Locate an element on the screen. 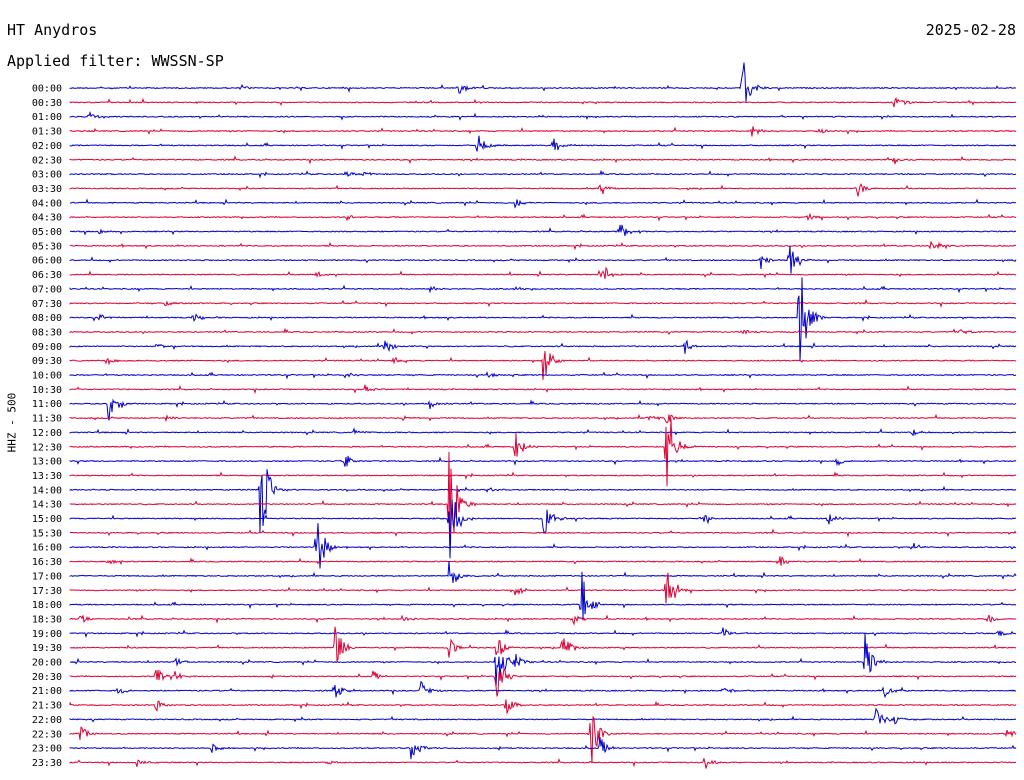  row-time-label: 16:30 is located at coordinates (47, 562).